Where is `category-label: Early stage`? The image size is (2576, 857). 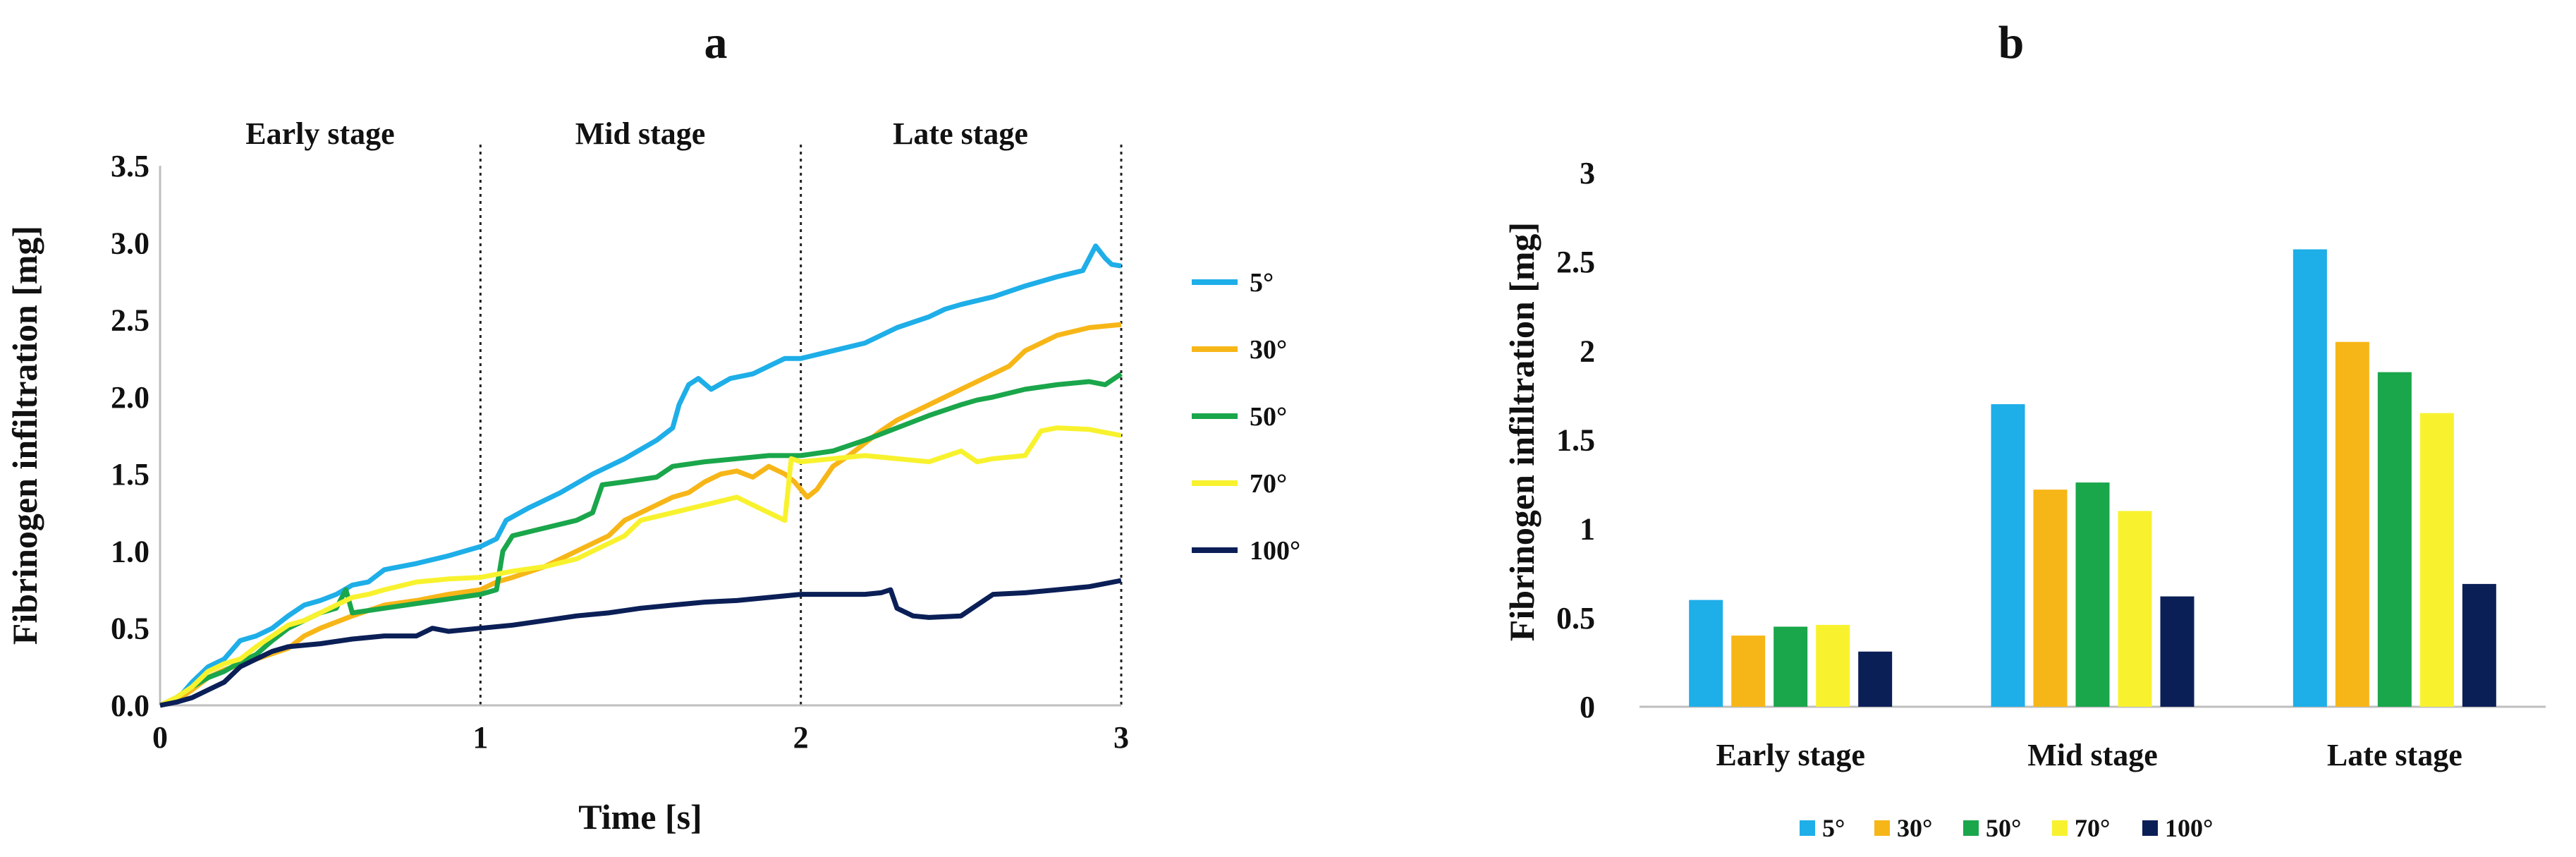
category-label: Early stage is located at coordinates (1790, 755).